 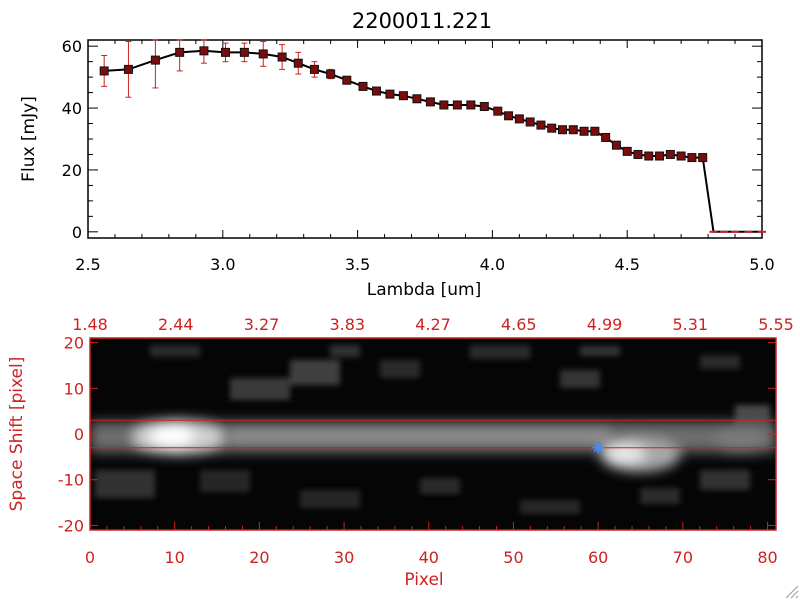 What do you see at coordinates (767, 557) in the screenshot?
I see `image-x-tick-label: 80` at bounding box center [767, 557].